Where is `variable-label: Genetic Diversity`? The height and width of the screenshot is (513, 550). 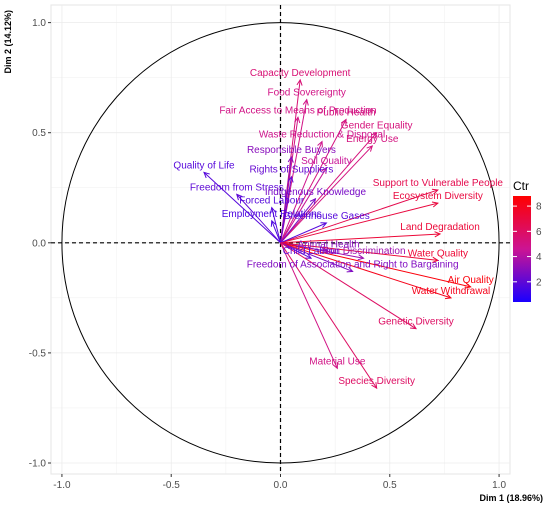 variable-label: Genetic Diversity is located at coordinates (416, 322).